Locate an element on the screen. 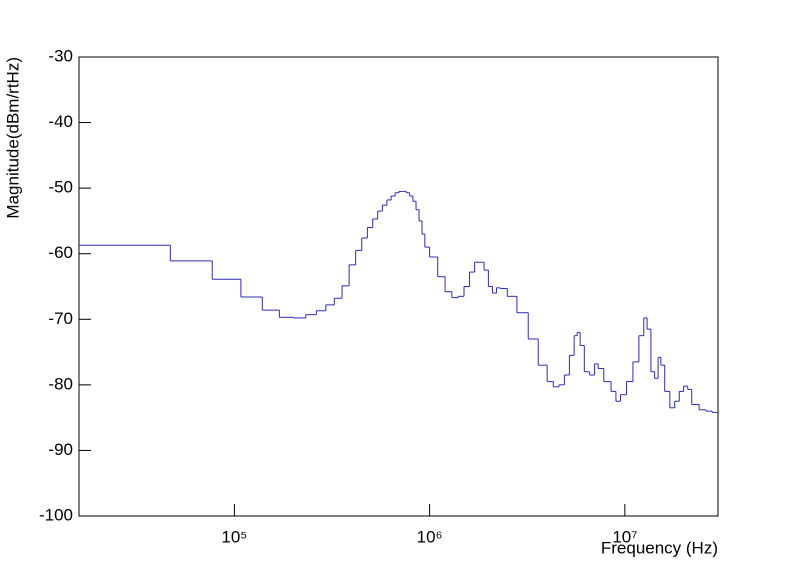 Image resolution: width=798 pixels, height=575 pixels. y-axis-title: Magnitude(dBm/rtHz) is located at coordinates (12, 138).